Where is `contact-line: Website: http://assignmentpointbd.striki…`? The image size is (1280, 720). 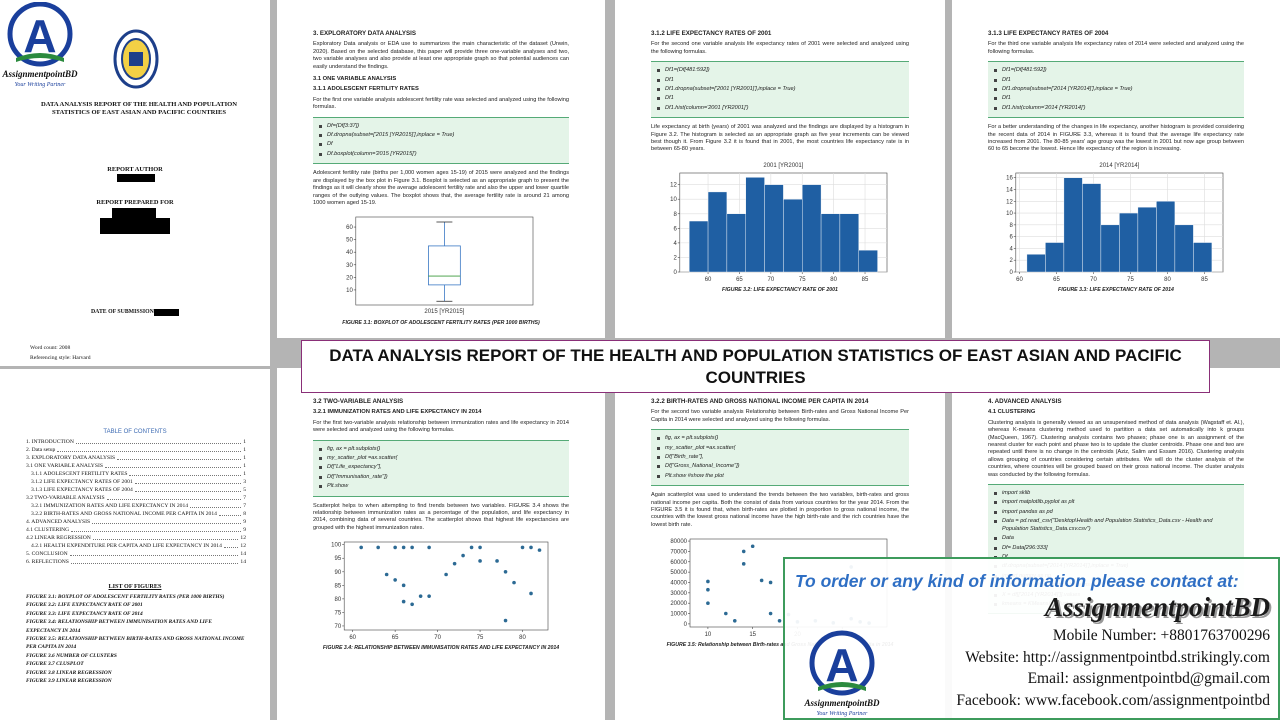 contact-line: Website: http://assignmentpointbd.striki… is located at coordinates (1117, 657).